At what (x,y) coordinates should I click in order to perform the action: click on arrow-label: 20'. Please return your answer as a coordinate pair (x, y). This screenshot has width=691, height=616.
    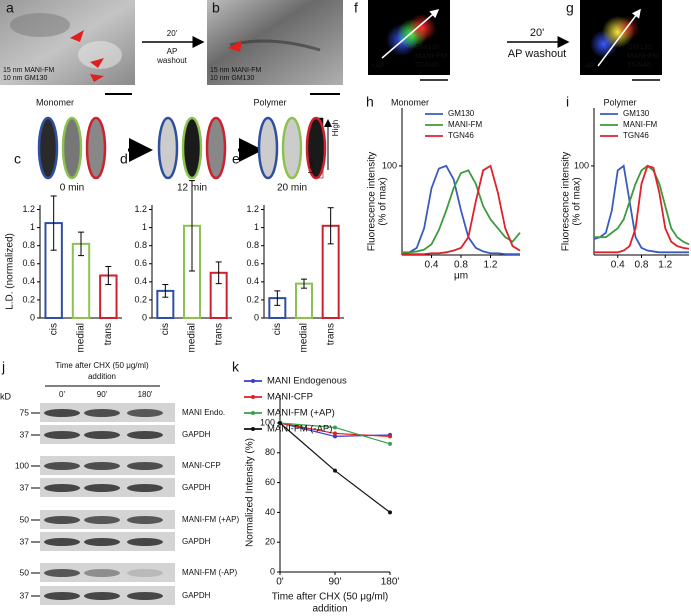
    Looking at the image, I should click on (172, 33).